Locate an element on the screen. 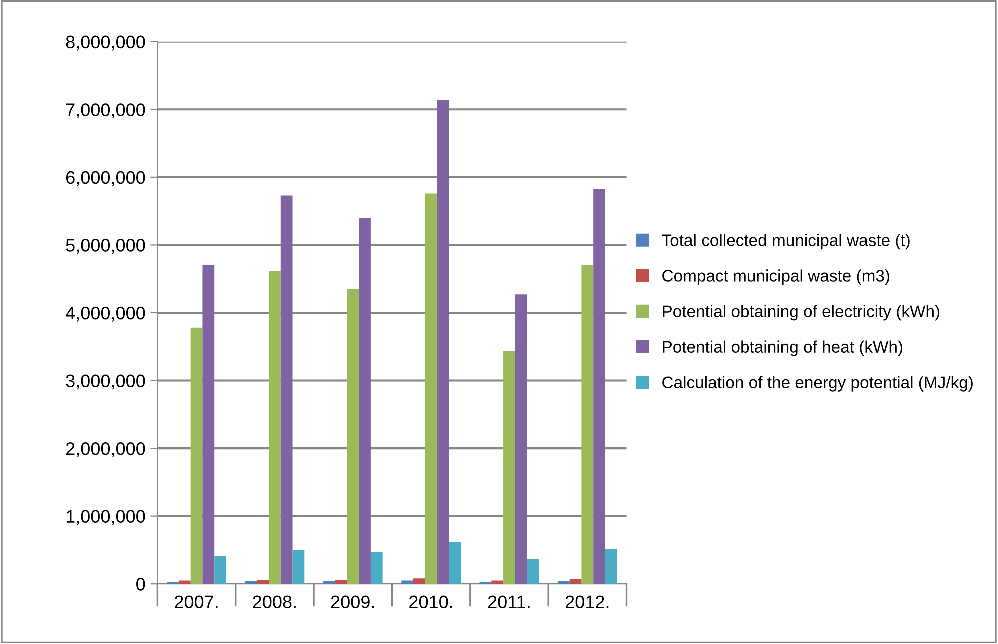  y-tick-label: 7,000,000 is located at coordinates (106, 111).